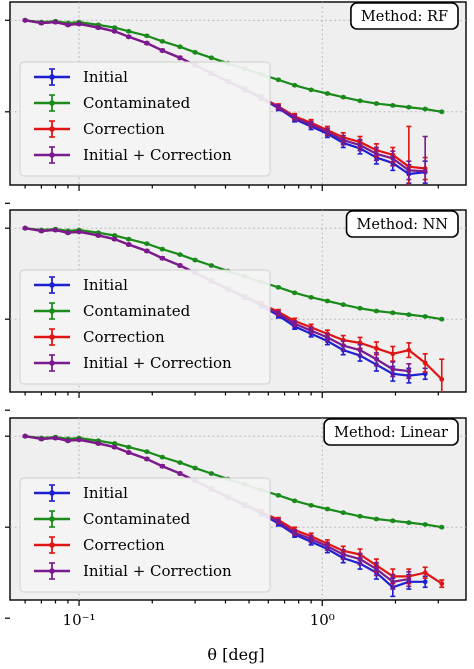  Describe the element at coordinates (322, 620) in the screenshot. I see `x-tick-label: 10⁰` at that location.